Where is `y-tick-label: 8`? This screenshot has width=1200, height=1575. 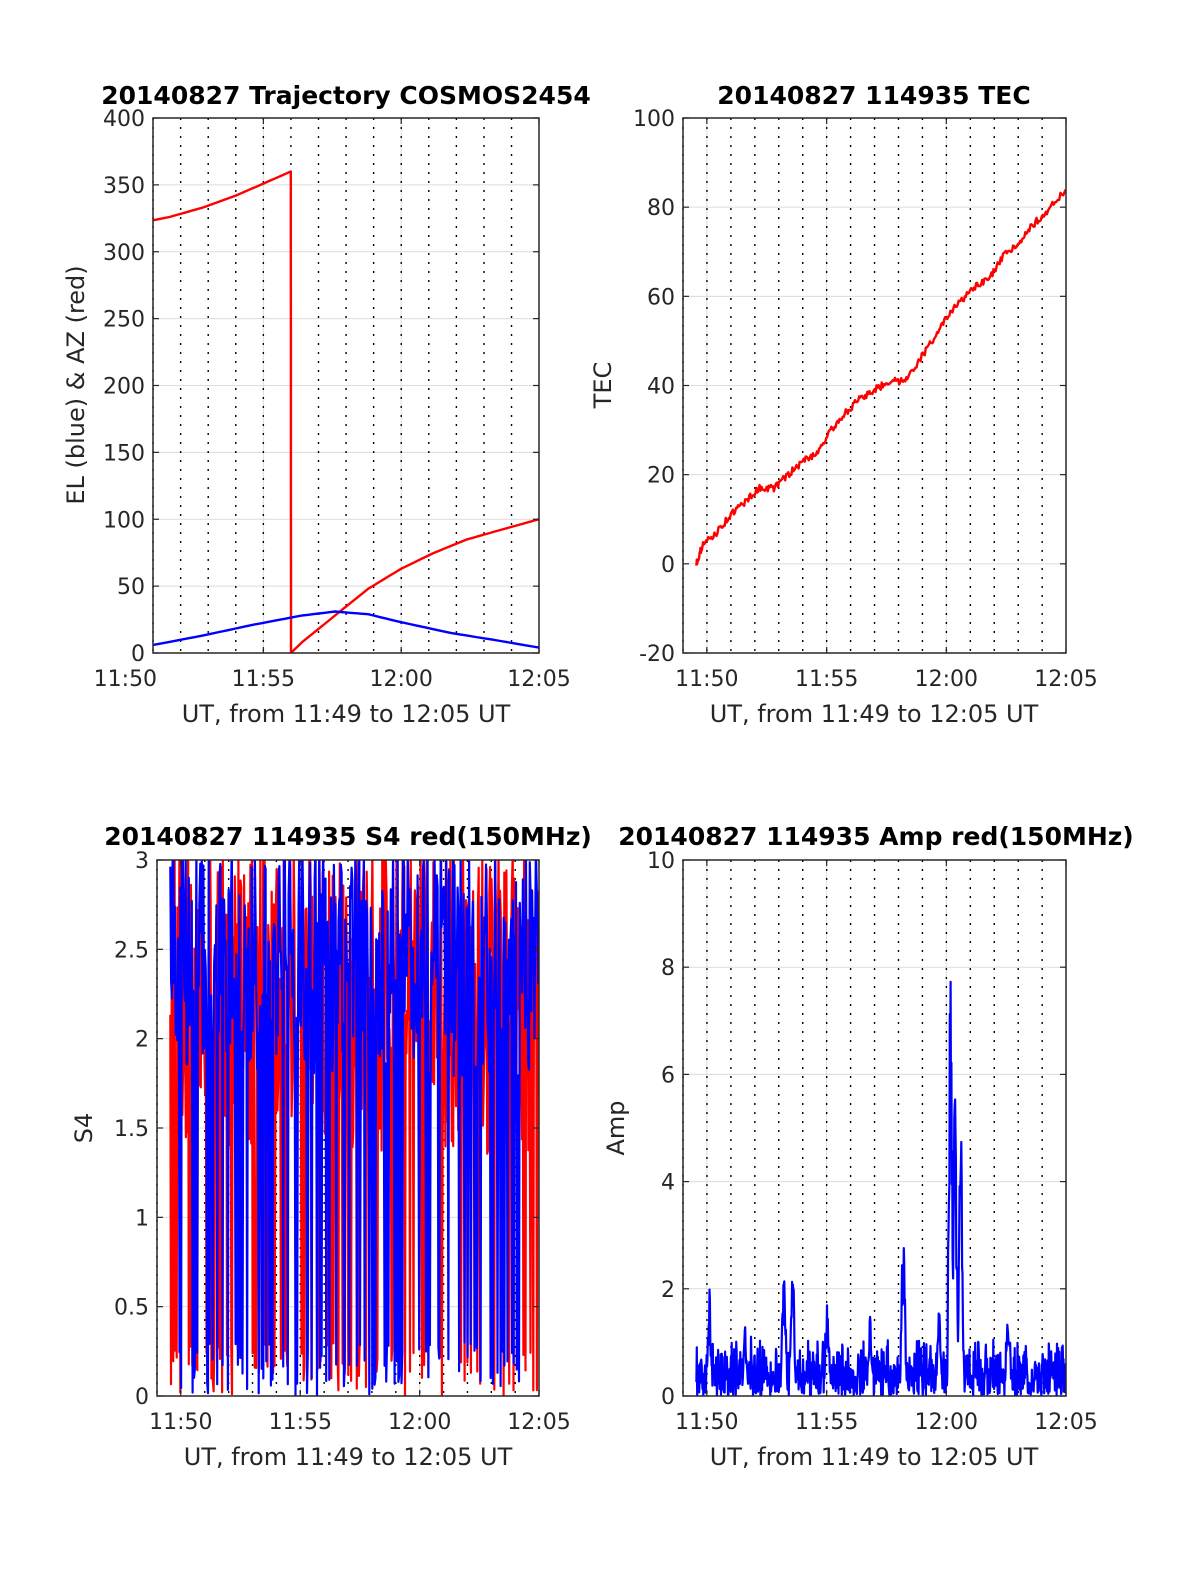
y-tick-label: 8 is located at coordinates (668, 968).